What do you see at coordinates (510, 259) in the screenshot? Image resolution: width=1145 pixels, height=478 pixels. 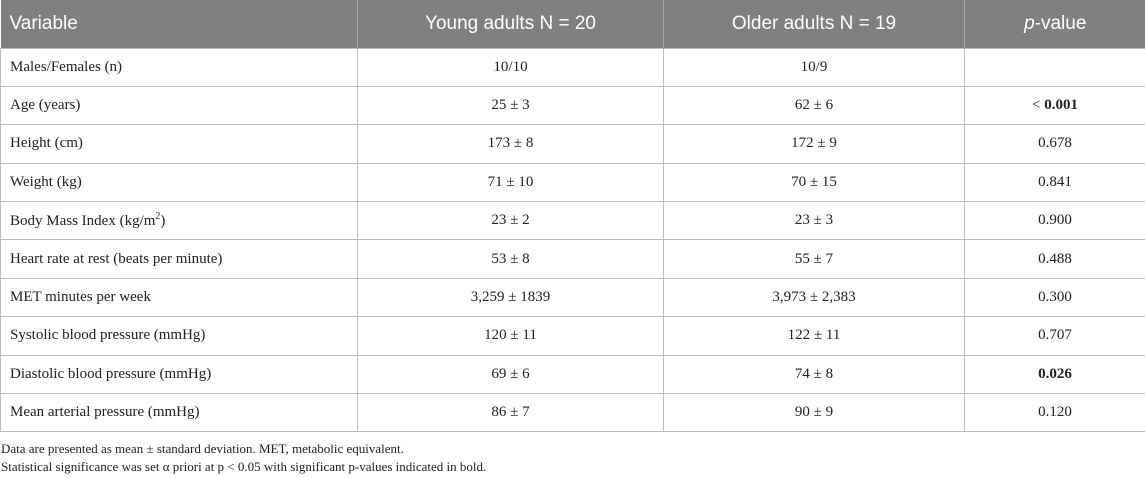 I see `cell-young: 53 ± 8` at bounding box center [510, 259].